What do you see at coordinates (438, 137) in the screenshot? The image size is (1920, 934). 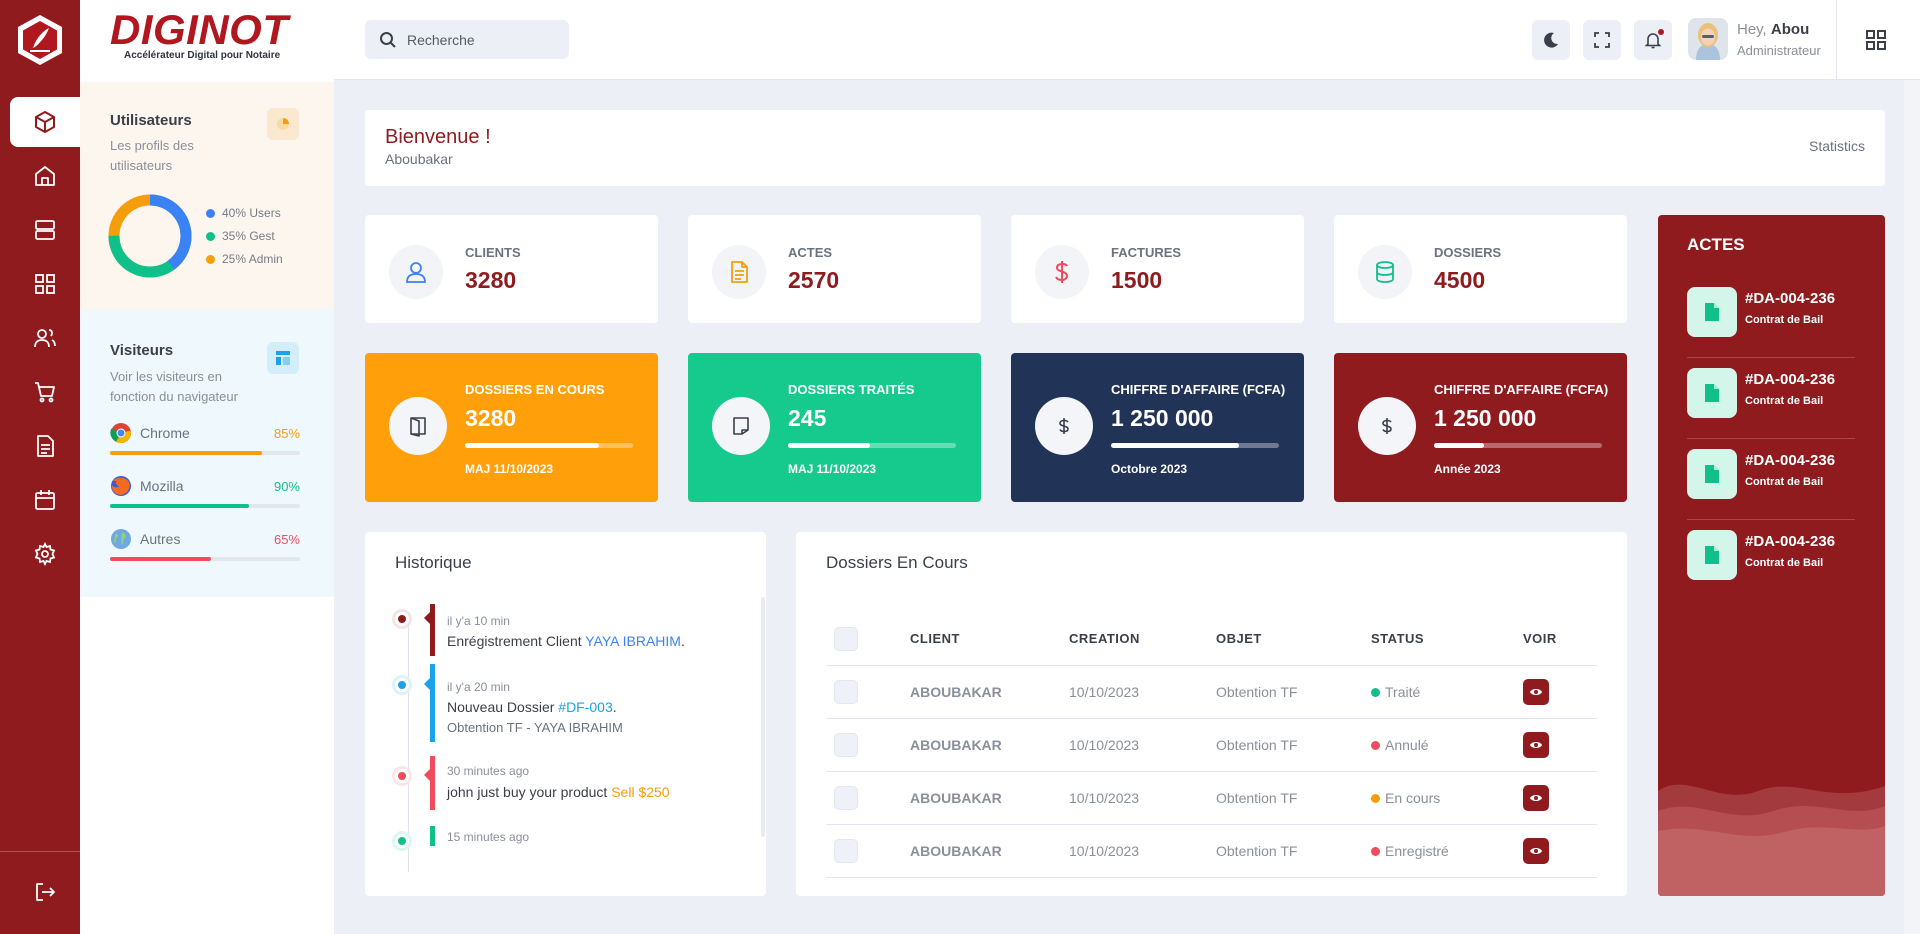 I see `welcome-title: Bienvenue !` at bounding box center [438, 137].